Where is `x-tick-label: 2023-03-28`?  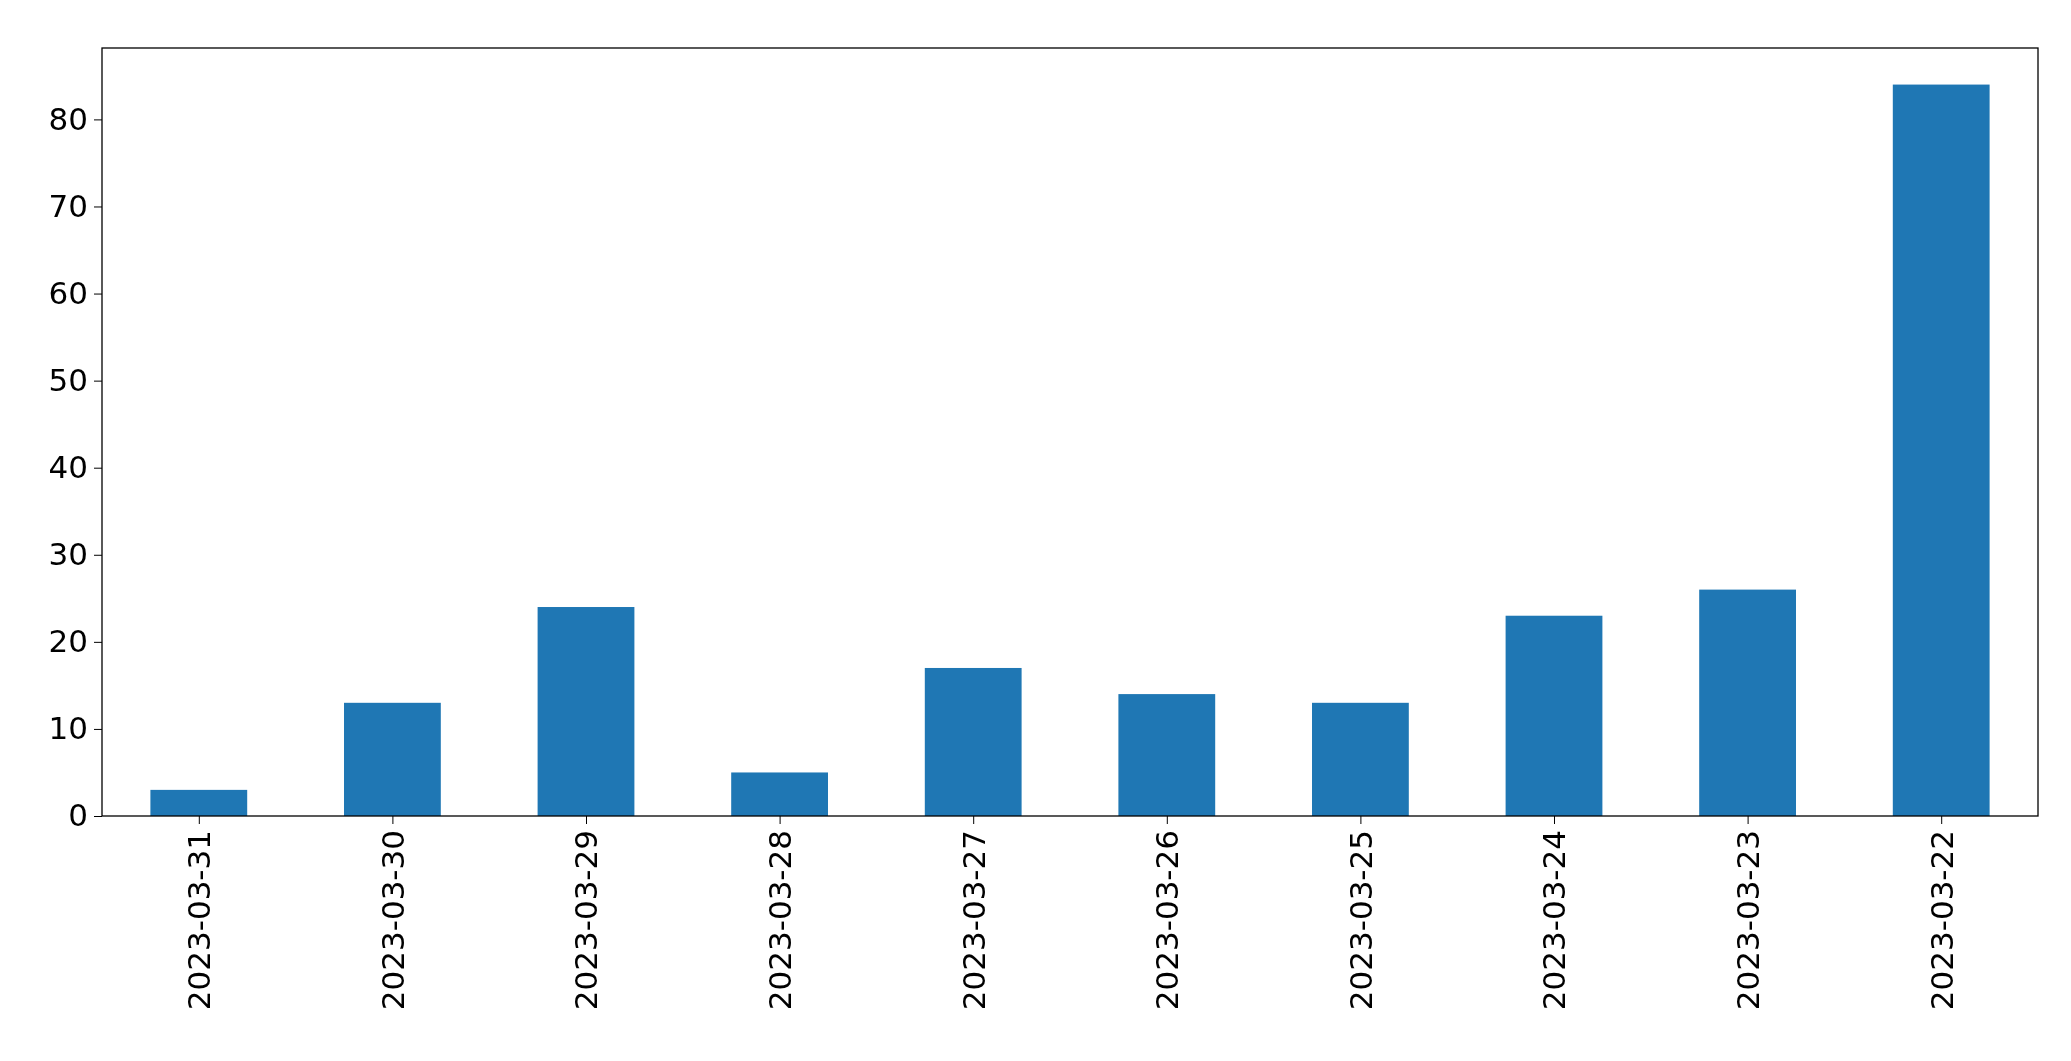
x-tick-label: 2023-03-28 is located at coordinates (779, 920).